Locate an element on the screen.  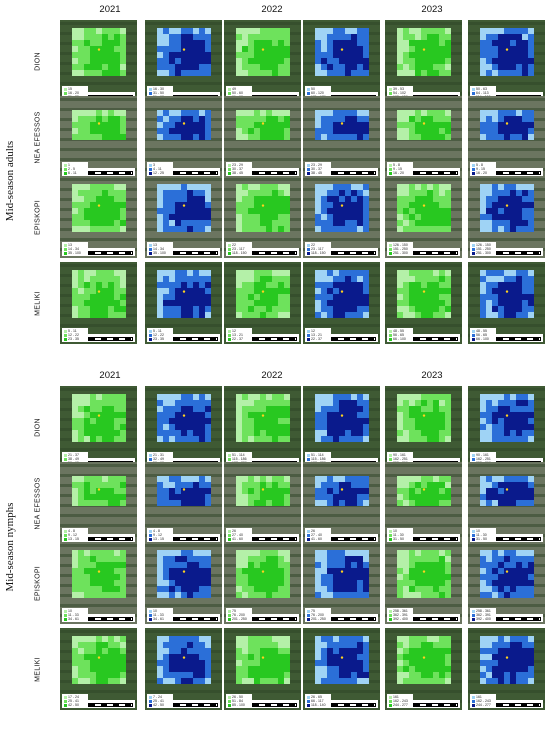
legend-entry: 161 is located at coordinates (483, 697).